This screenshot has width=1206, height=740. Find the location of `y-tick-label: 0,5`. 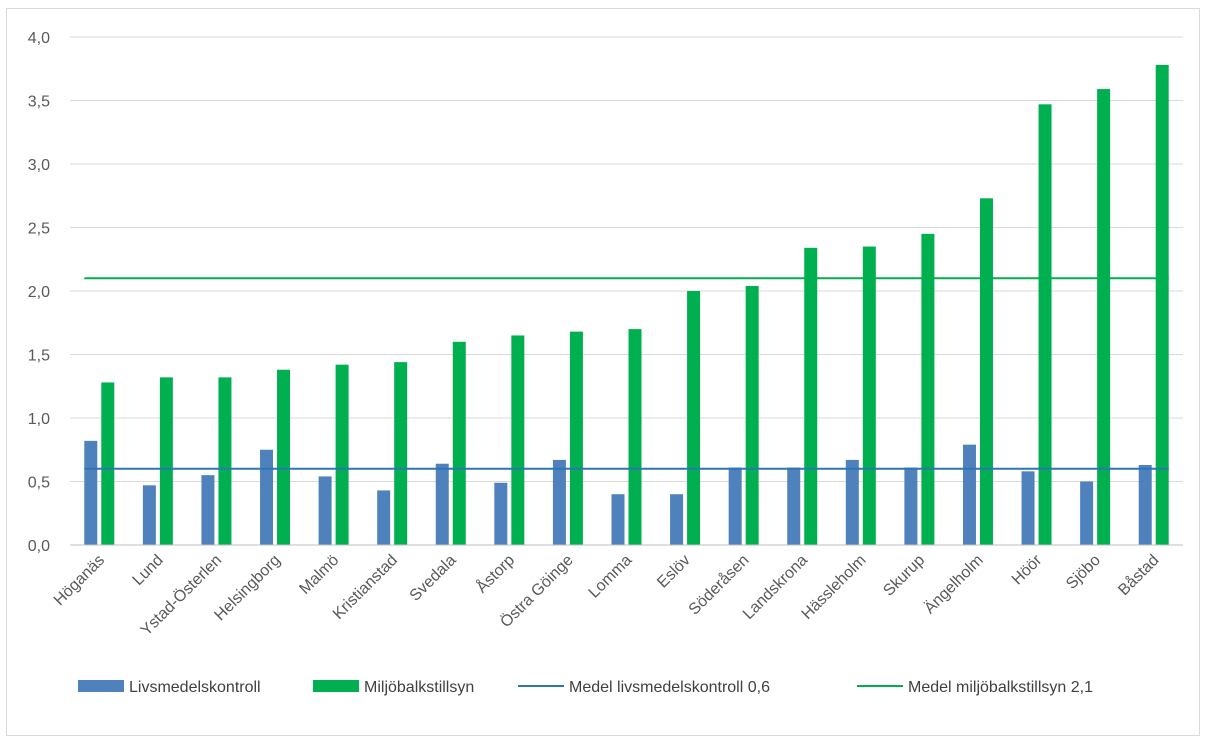

y-tick-label: 0,5 is located at coordinates (39, 483).